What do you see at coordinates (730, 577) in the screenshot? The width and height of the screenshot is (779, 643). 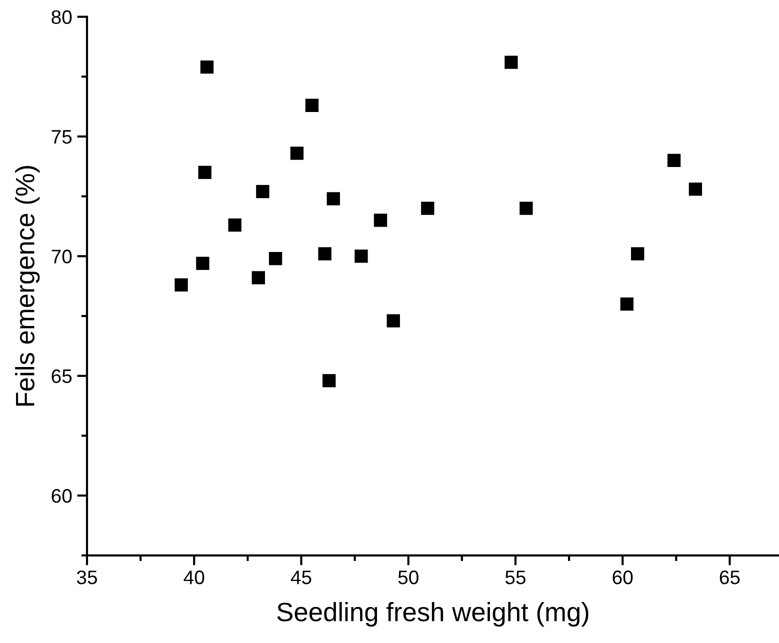 I see `x-tick-label: 65` at bounding box center [730, 577].